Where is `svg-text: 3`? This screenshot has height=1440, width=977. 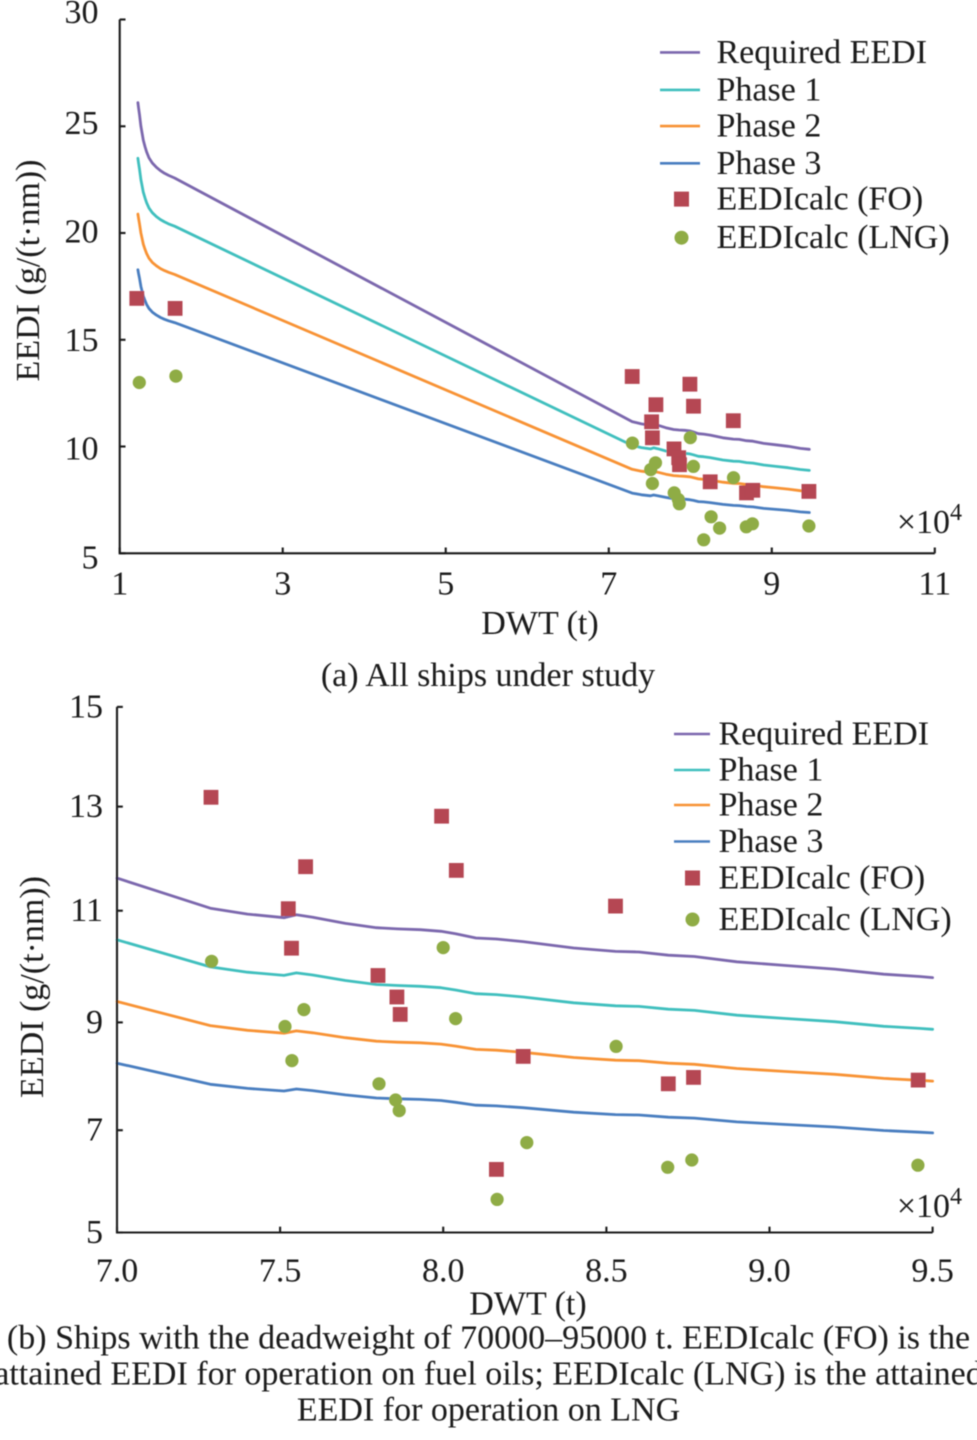 svg-text: 3 is located at coordinates (282, 584).